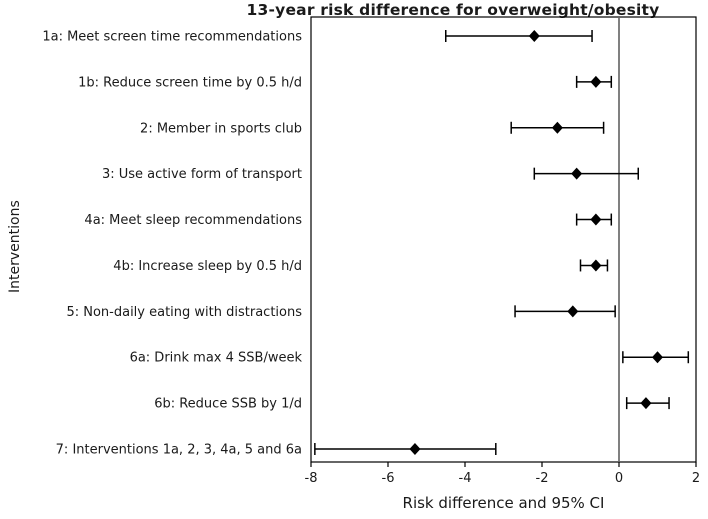  What do you see at coordinates (221, 128) in the screenshot?
I see `row-label: 2: Member in sports club` at bounding box center [221, 128].